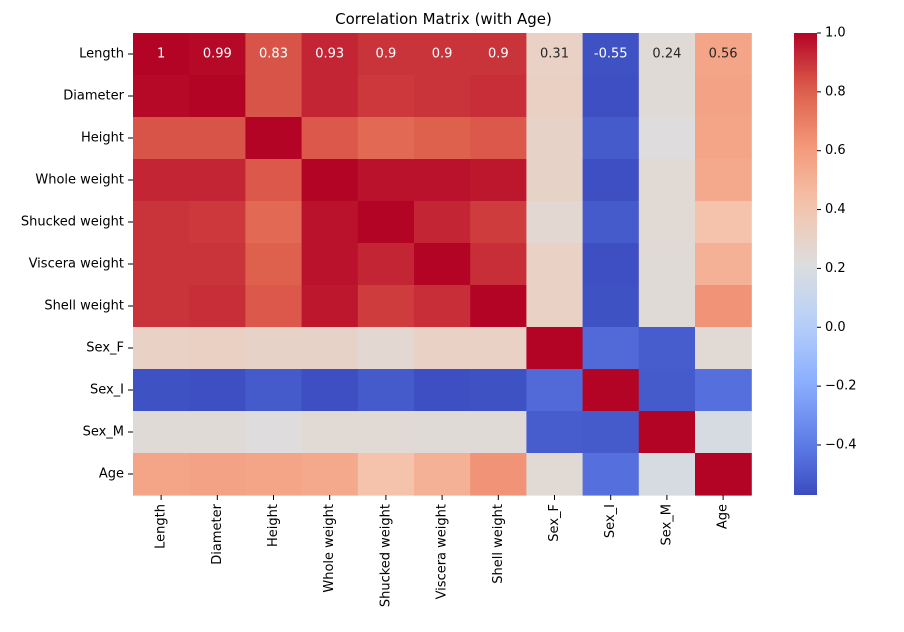 This screenshot has height=632, width=904. Describe the element at coordinates (105, 348) in the screenshot. I see `y-tick-label: Sex_F` at that location.